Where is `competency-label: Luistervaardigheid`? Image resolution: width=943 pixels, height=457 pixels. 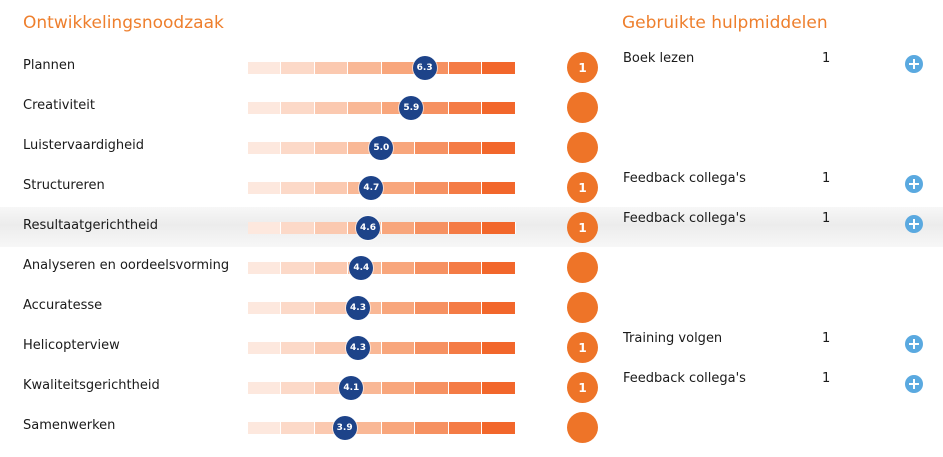 competency-label: Luistervaardigheid is located at coordinates (84, 145).